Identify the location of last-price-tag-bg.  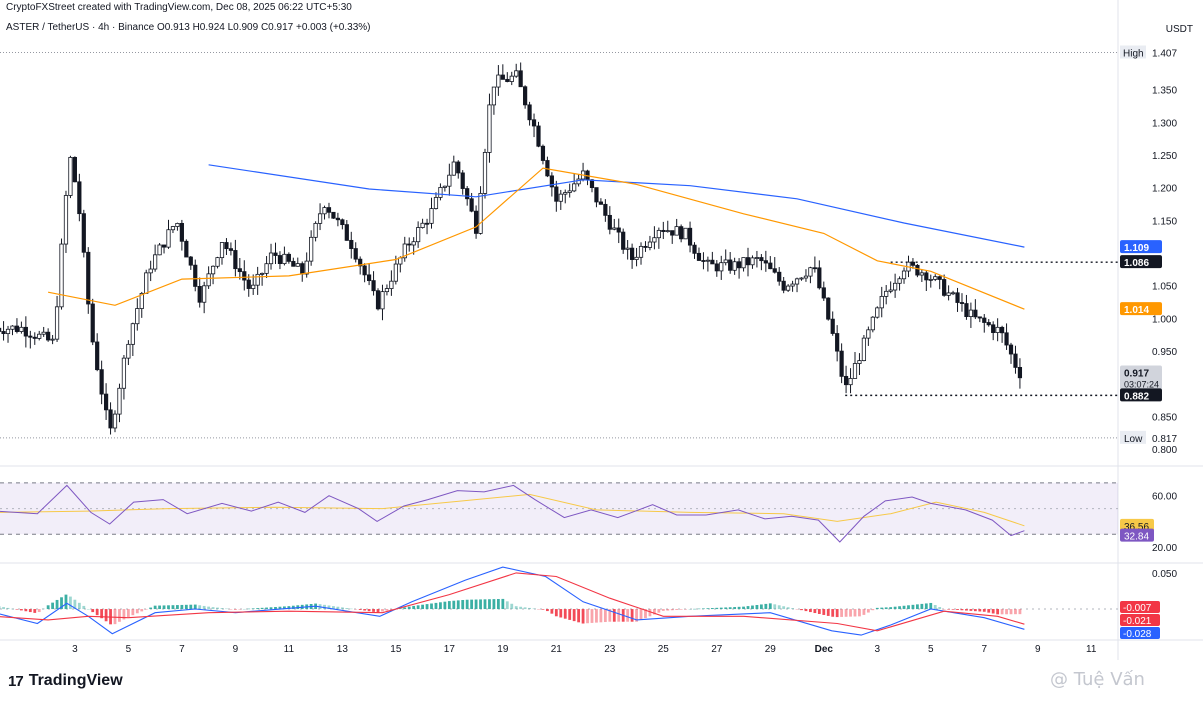
(1141, 377).